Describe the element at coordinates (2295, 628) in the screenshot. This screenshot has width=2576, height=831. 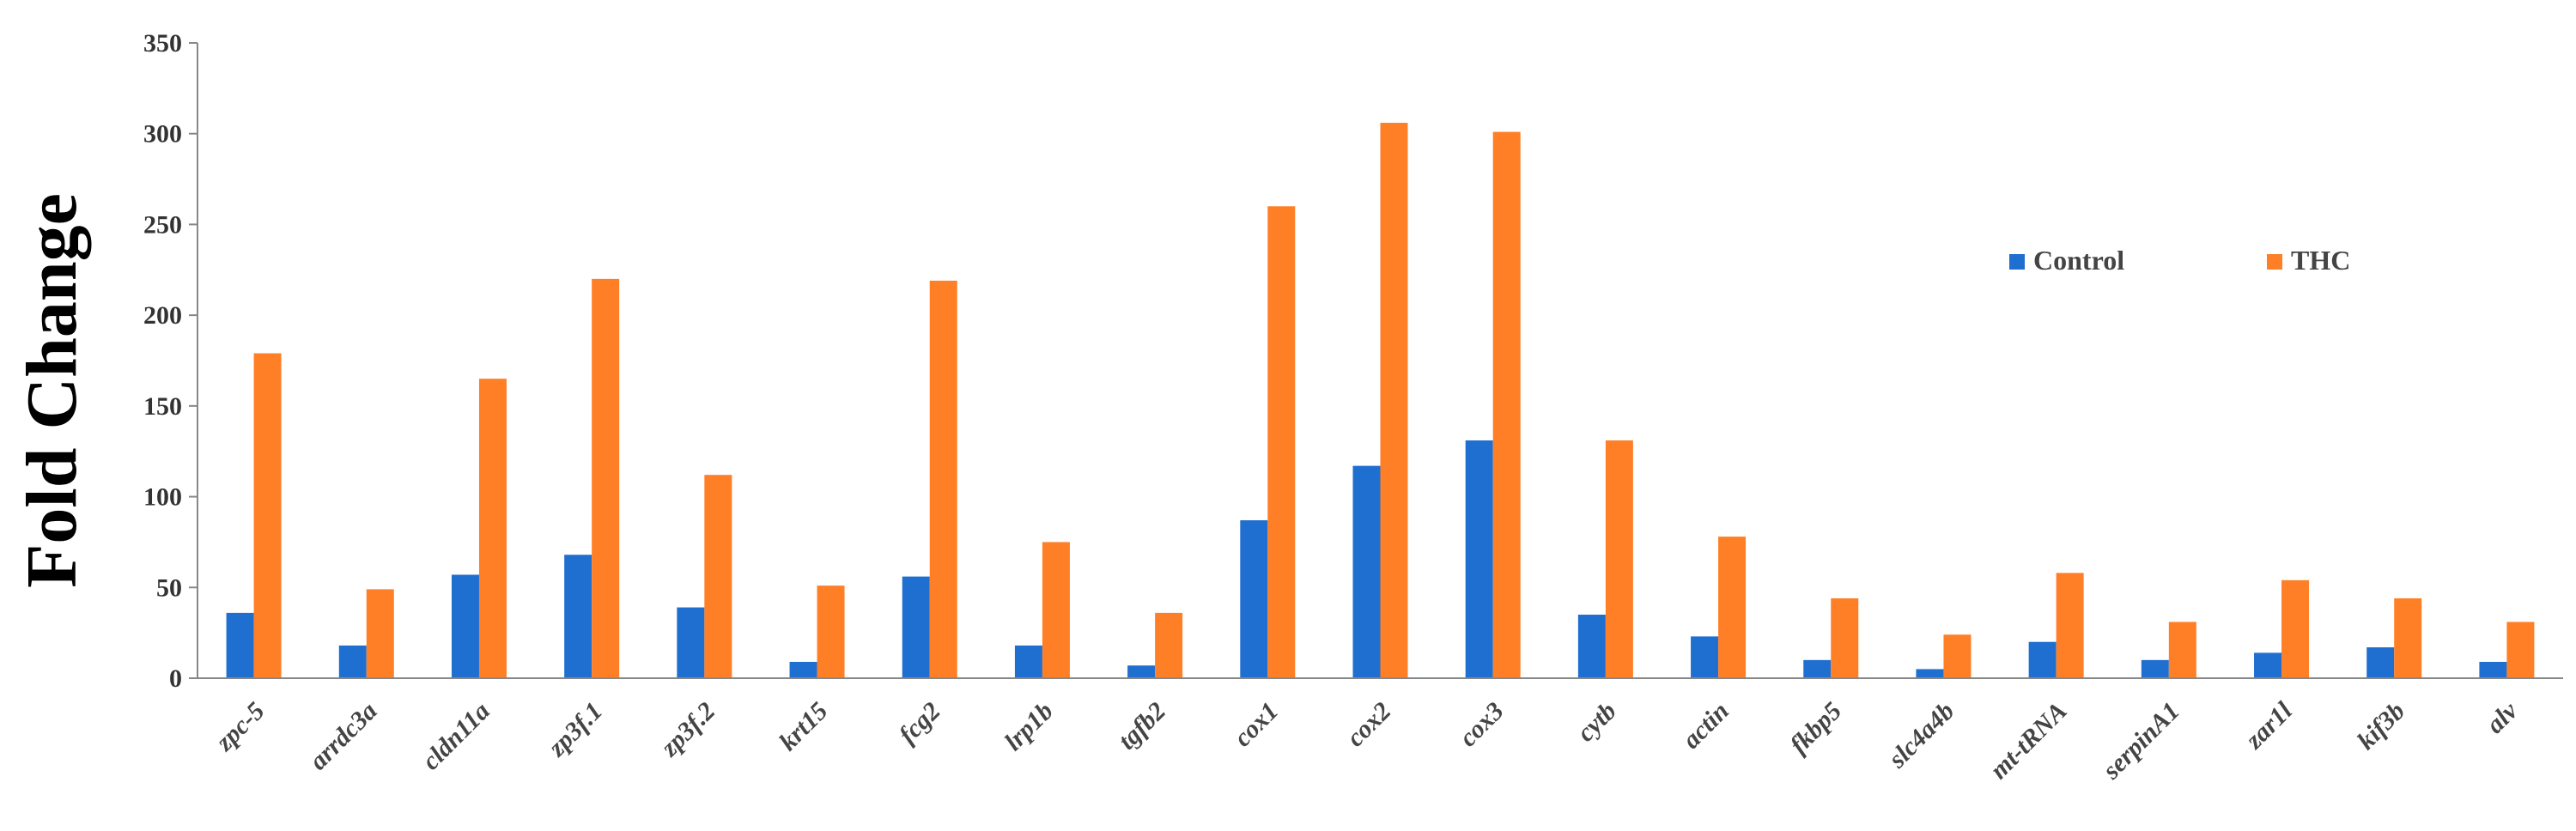
I see `bar-thc-zar1l` at that location.